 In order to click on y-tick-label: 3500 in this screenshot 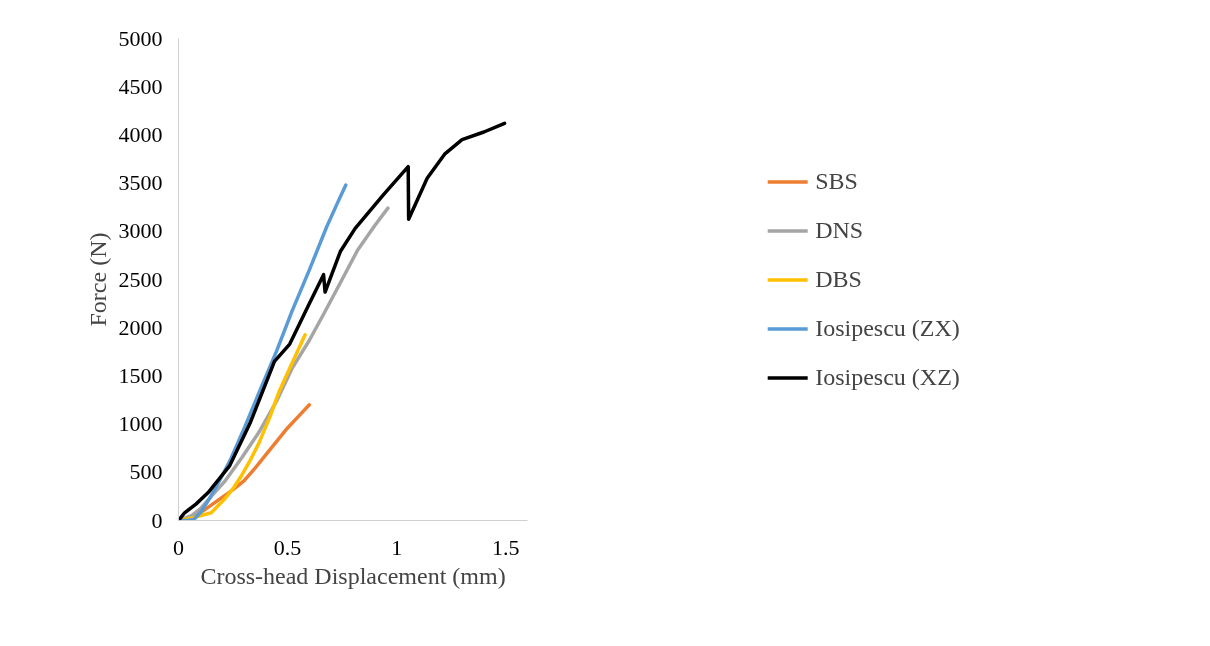, I will do `click(140, 183)`.